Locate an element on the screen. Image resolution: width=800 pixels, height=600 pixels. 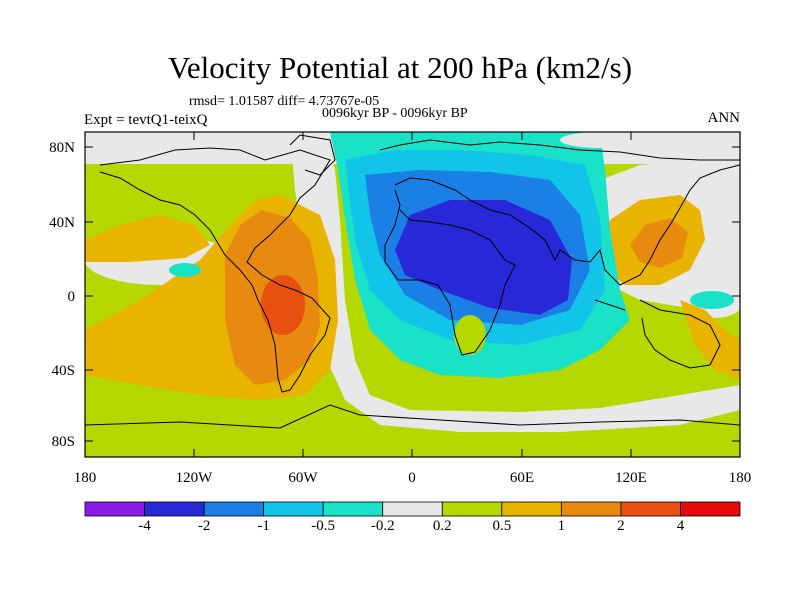
colorbar-label: -0.2 is located at coordinates (382, 526).